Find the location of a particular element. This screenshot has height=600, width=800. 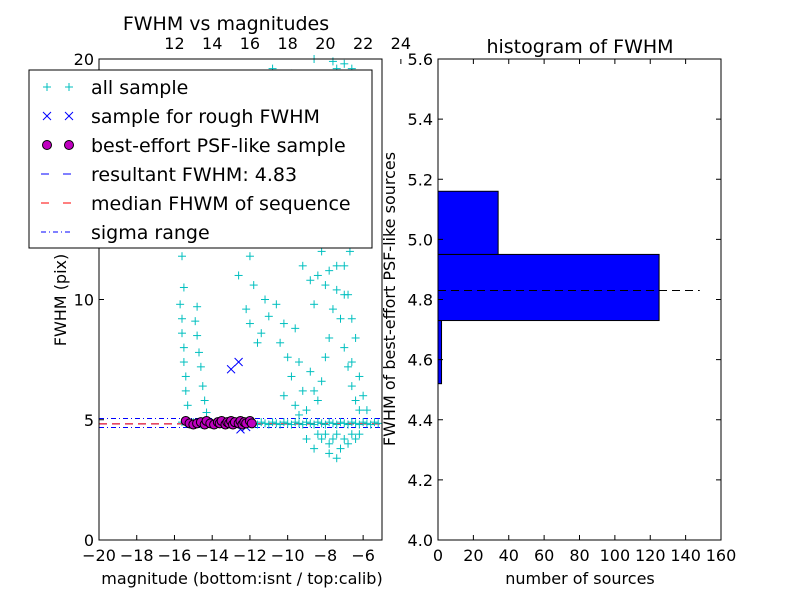

right-y-tick-label: 4.6 is located at coordinates (420, 360).